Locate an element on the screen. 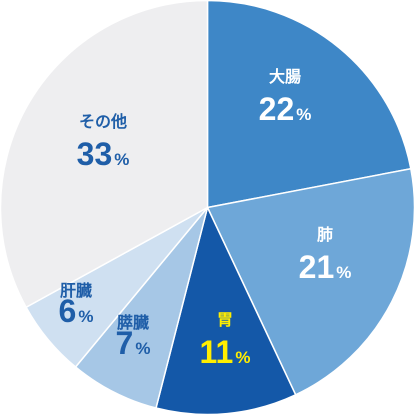  slice-value-label: 11% is located at coordinates (225, 352).